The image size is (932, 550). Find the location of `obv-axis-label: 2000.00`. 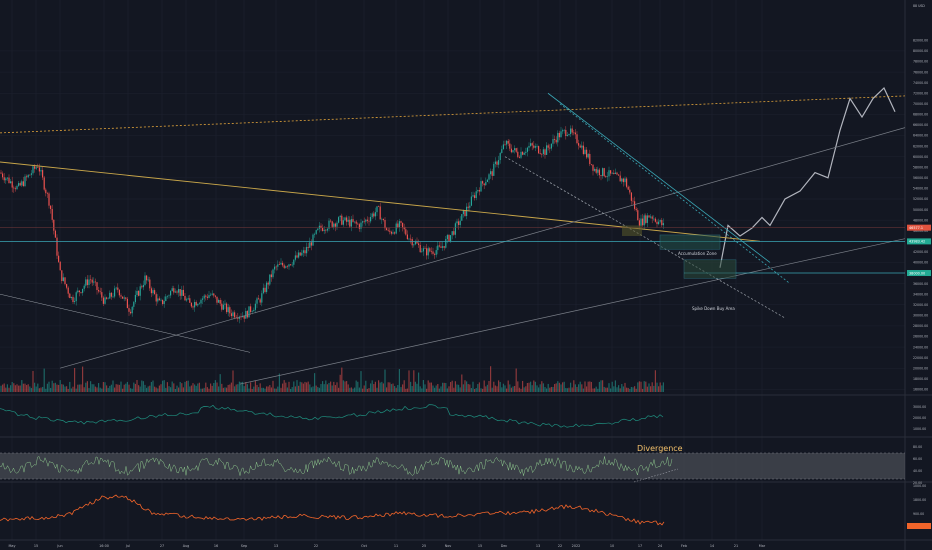

obv-axis-label: 2000.00 is located at coordinates (919, 418).